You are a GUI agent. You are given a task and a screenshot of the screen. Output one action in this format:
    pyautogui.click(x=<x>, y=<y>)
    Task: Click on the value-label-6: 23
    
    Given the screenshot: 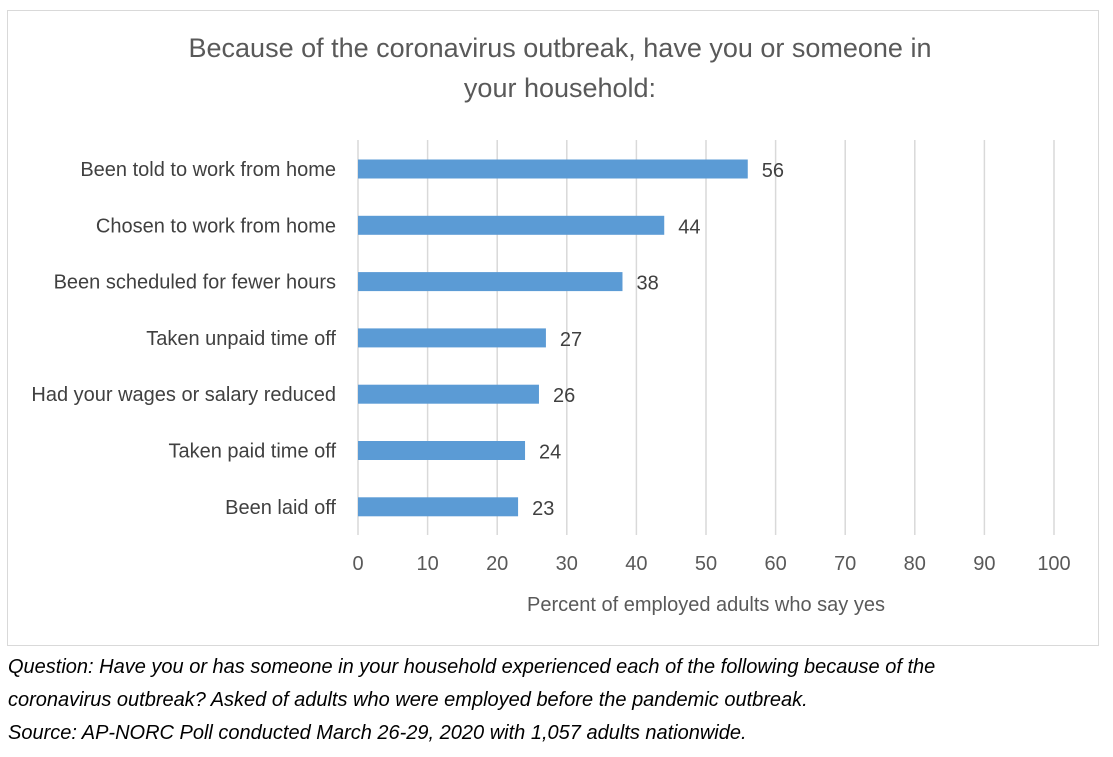 What is the action you would take?
    pyautogui.click(x=543, y=509)
    